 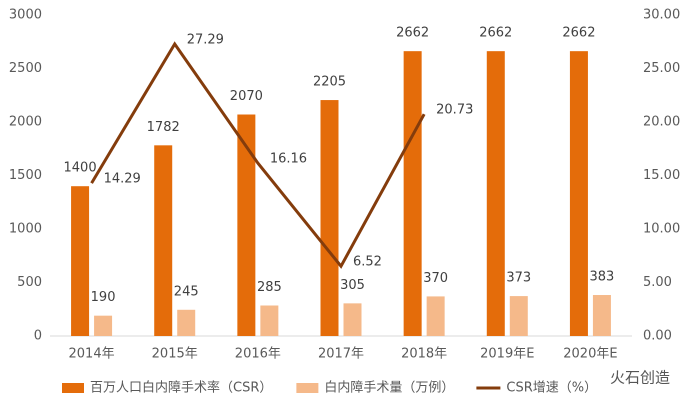 What do you see at coordinates (435, 278) in the screenshot?
I see `data-label: 370` at bounding box center [435, 278].